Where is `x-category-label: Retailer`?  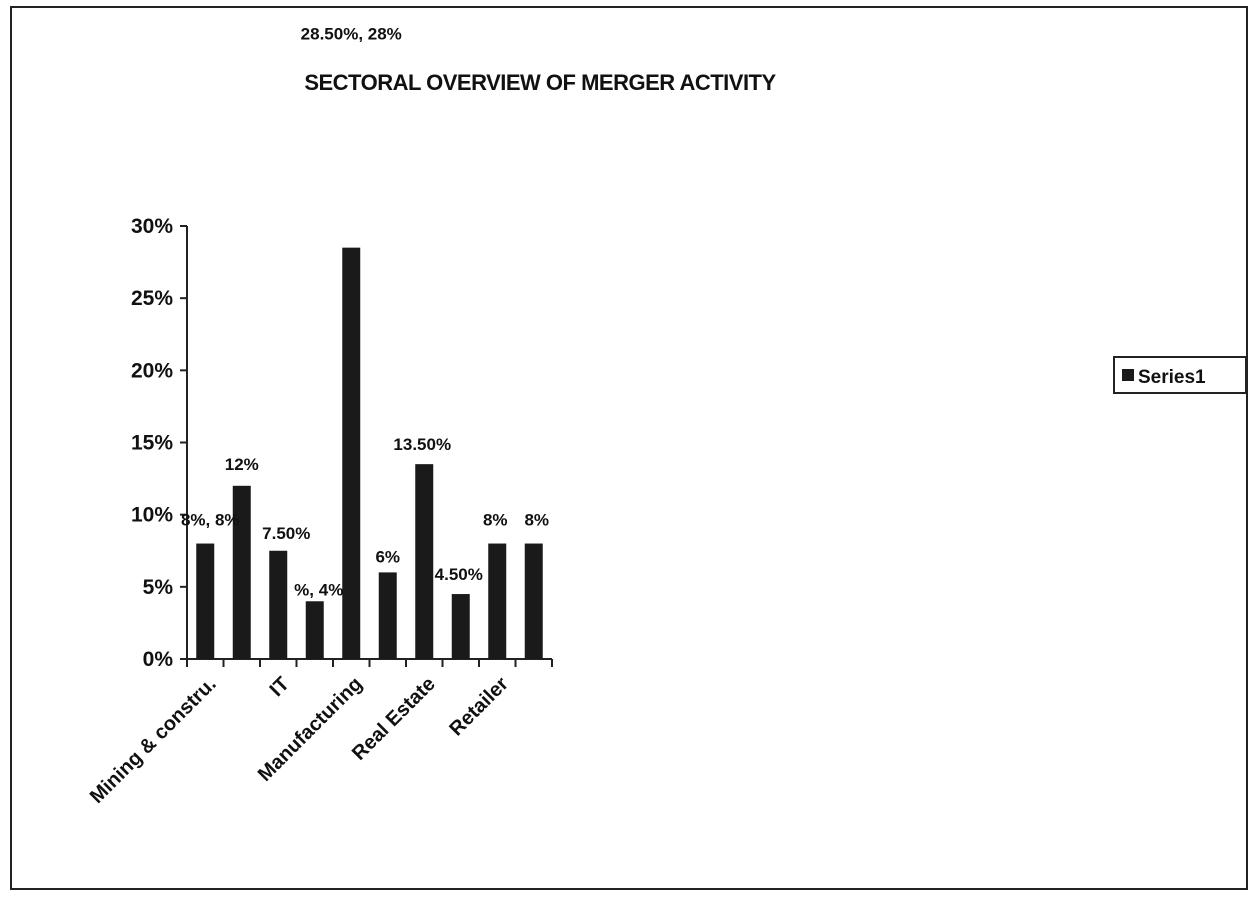
x-category-label: Retailer is located at coordinates (479, 707).